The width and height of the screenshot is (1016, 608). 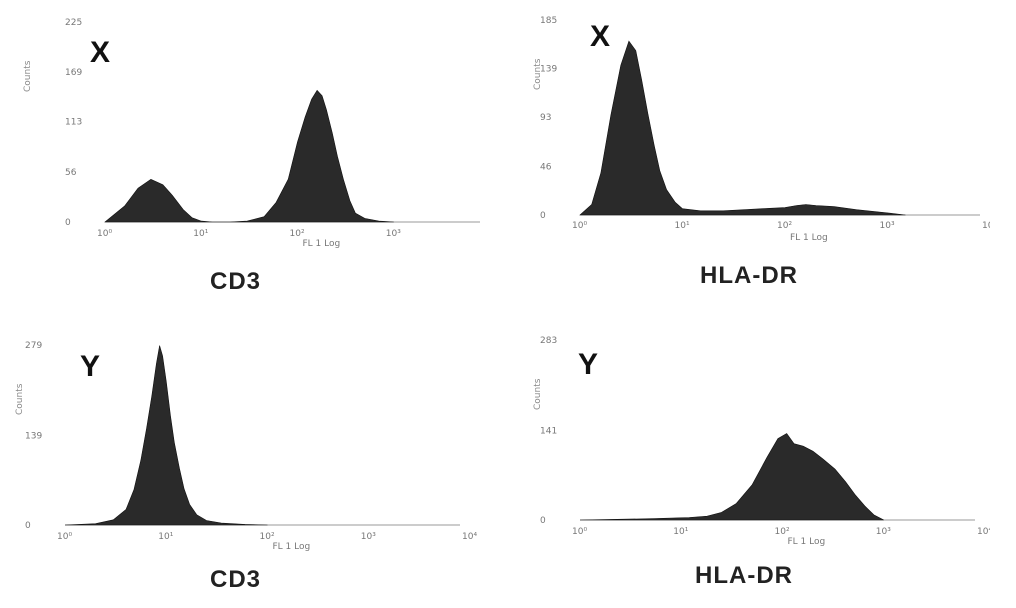 I want to click on y-tick-label: 56, so click(x=71, y=173).